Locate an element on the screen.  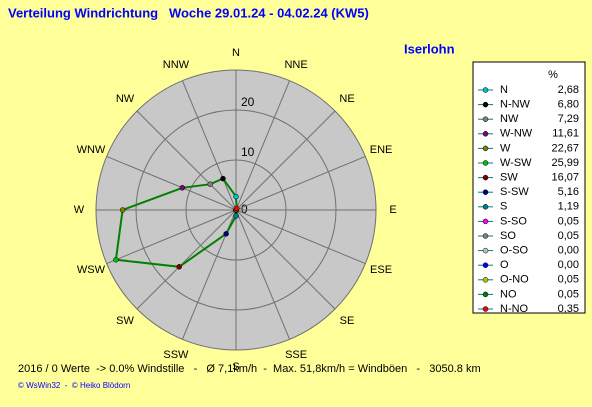
legend-value: 5,16 is located at coordinates (568, 192).